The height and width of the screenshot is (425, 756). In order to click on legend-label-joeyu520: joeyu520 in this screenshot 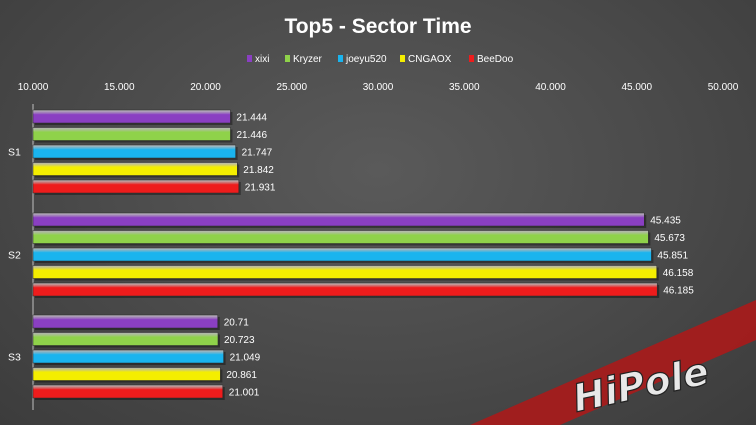, I will do `click(366, 59)`.